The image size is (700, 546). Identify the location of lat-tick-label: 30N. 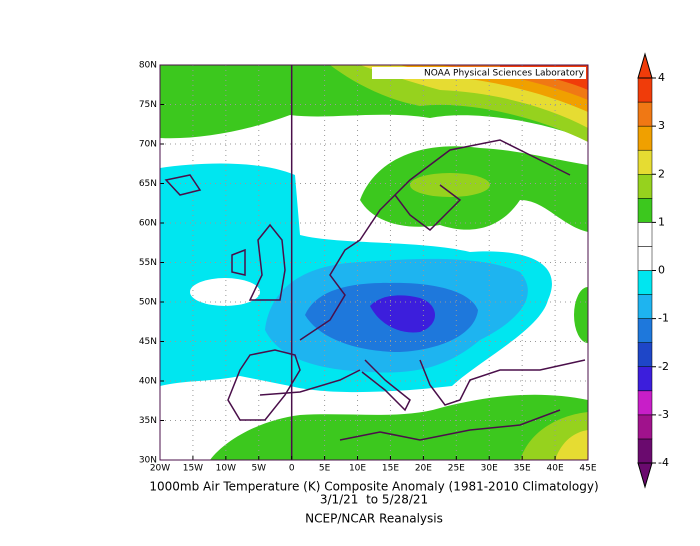
(148, 461).